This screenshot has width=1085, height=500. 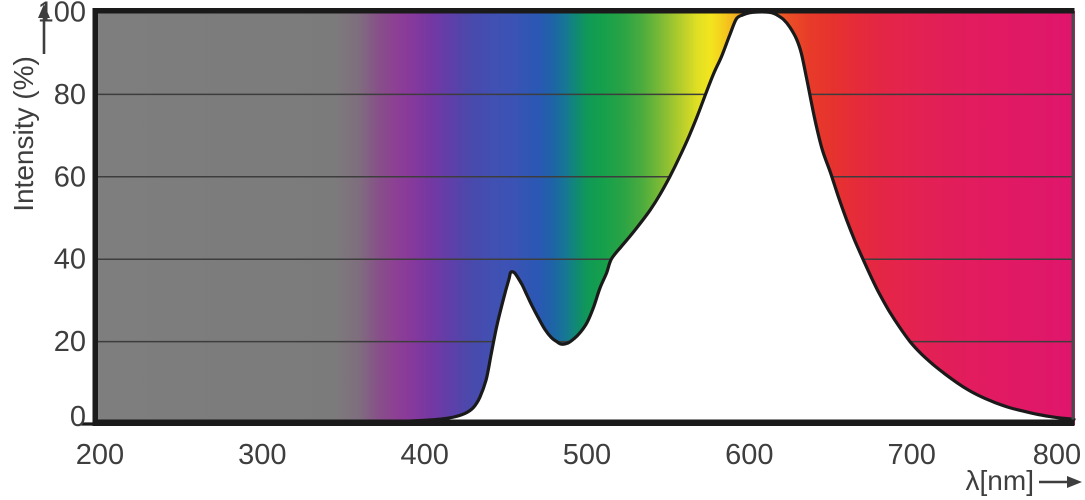 I want to click on plot-right-border, so click(x=1073, y=217).